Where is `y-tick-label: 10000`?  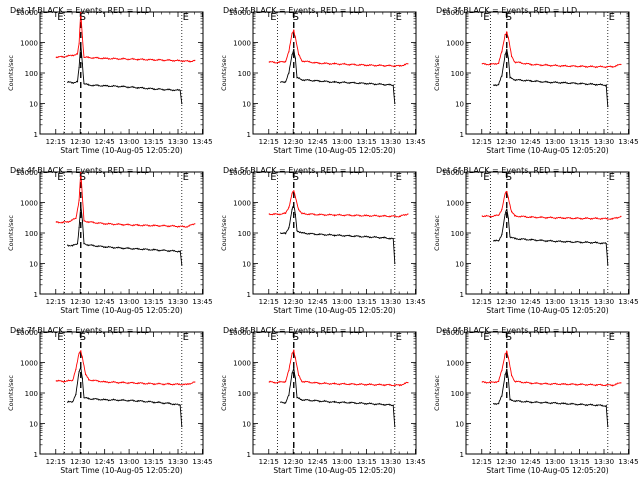
y-tick-label: 10000 is located at coordinates (240, 173).